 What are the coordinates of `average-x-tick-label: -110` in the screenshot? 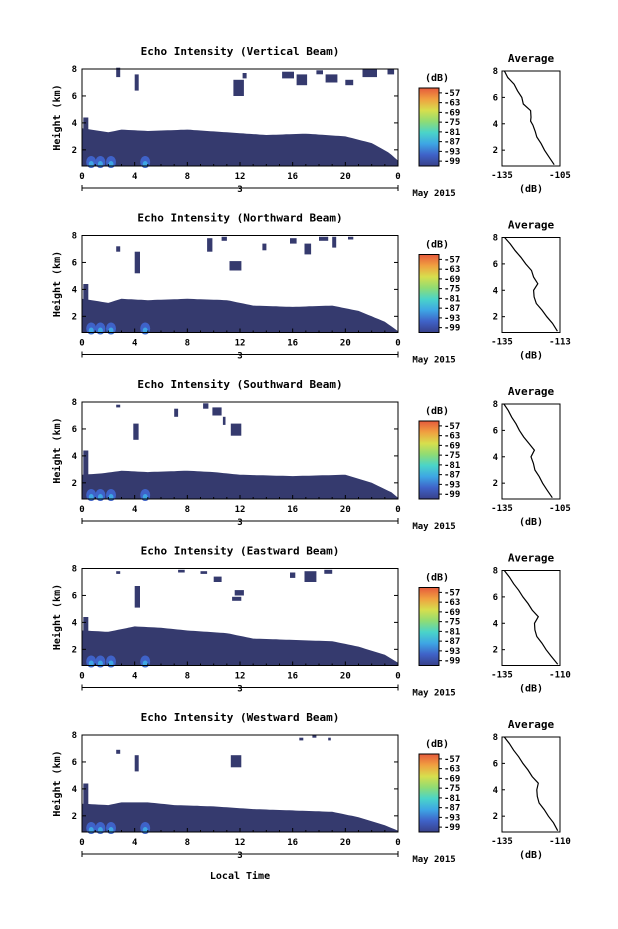 It's located at (560, 842).